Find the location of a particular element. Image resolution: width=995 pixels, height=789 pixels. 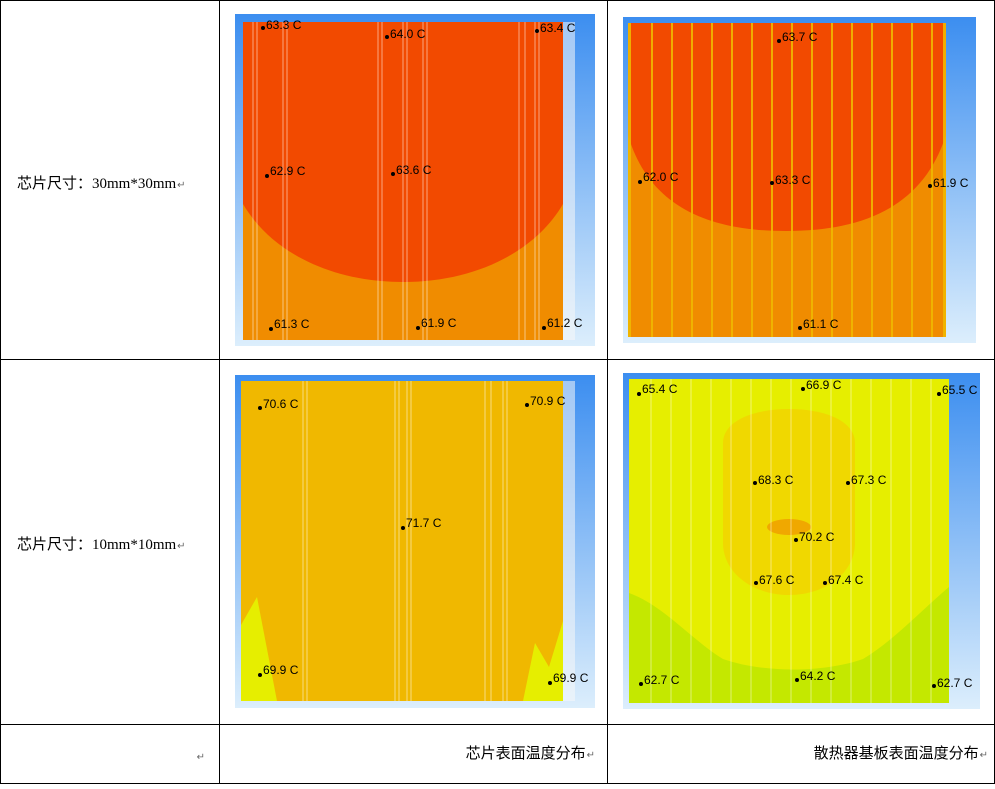

svg-text: 65.5 C is located at coordinates (960, 390).